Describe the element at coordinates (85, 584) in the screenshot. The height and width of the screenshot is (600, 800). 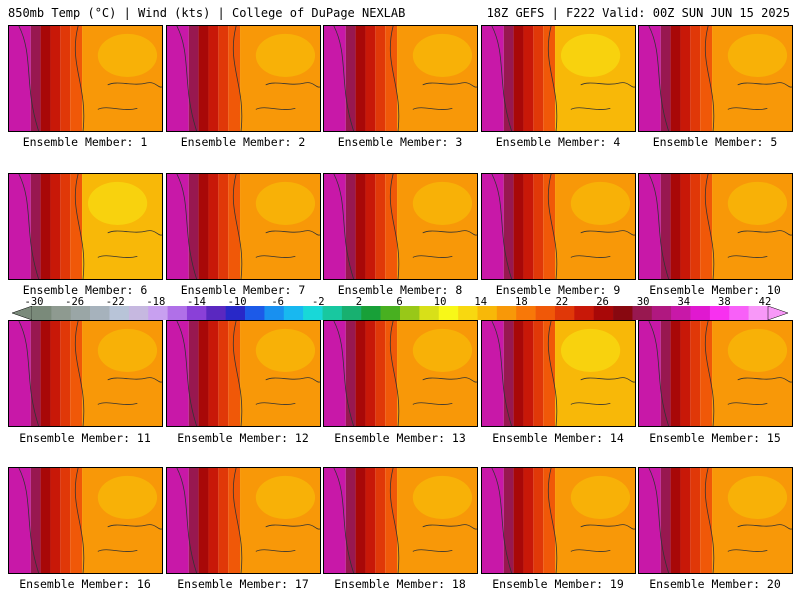
I see `ensemble-member-label: Ensemble Member: 16` at that location.